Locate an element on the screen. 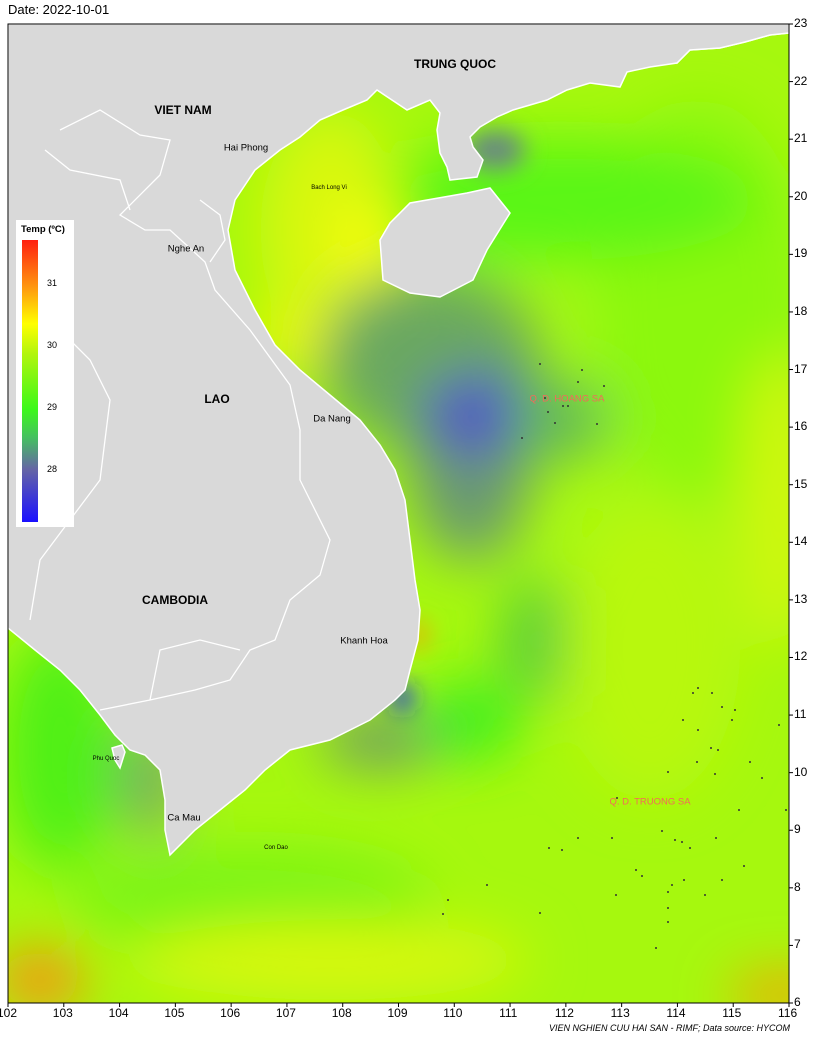 The height and width of the screenshot is (1040, 816). x-tick-label: 112 is located at coordinates (564, 1013).